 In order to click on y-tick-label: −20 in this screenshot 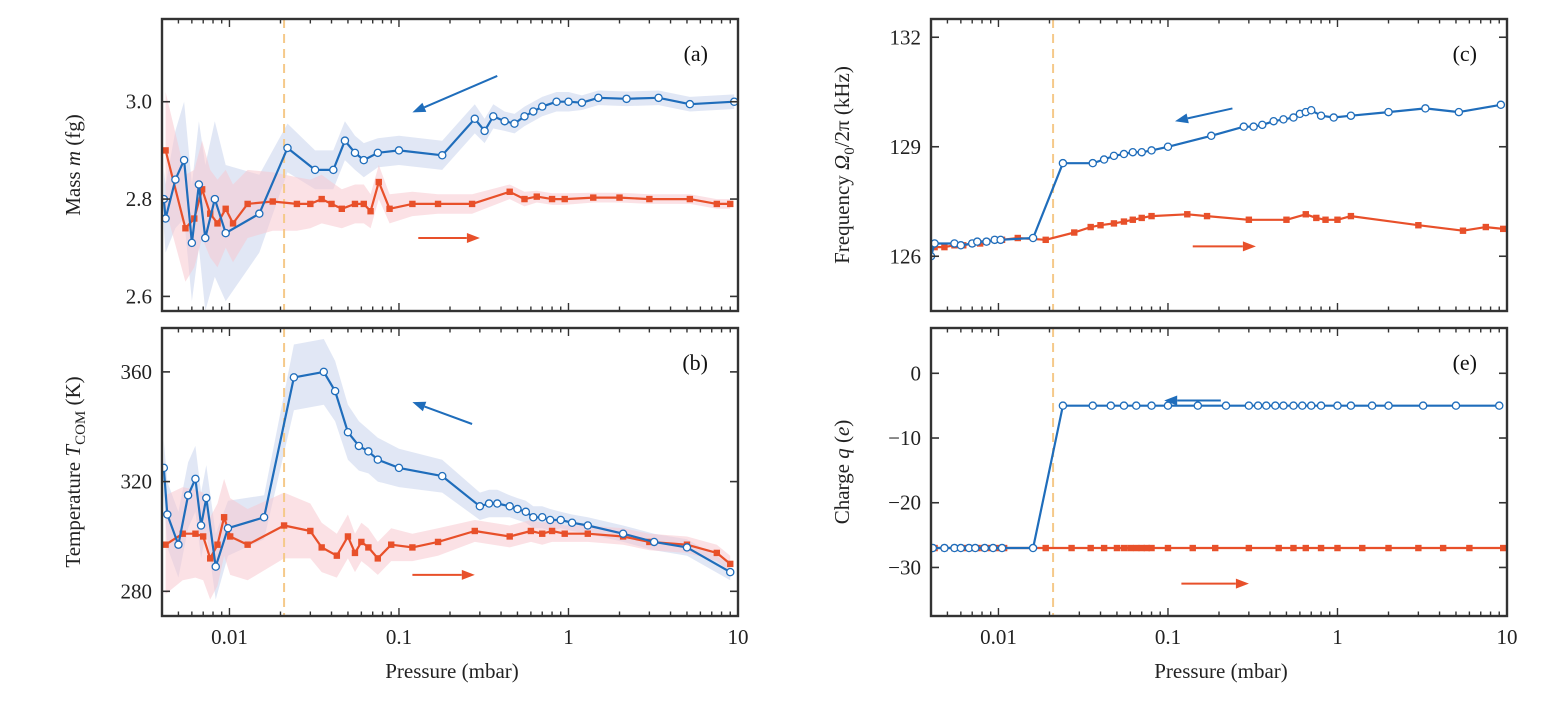, I will do `click(904, 503)`.